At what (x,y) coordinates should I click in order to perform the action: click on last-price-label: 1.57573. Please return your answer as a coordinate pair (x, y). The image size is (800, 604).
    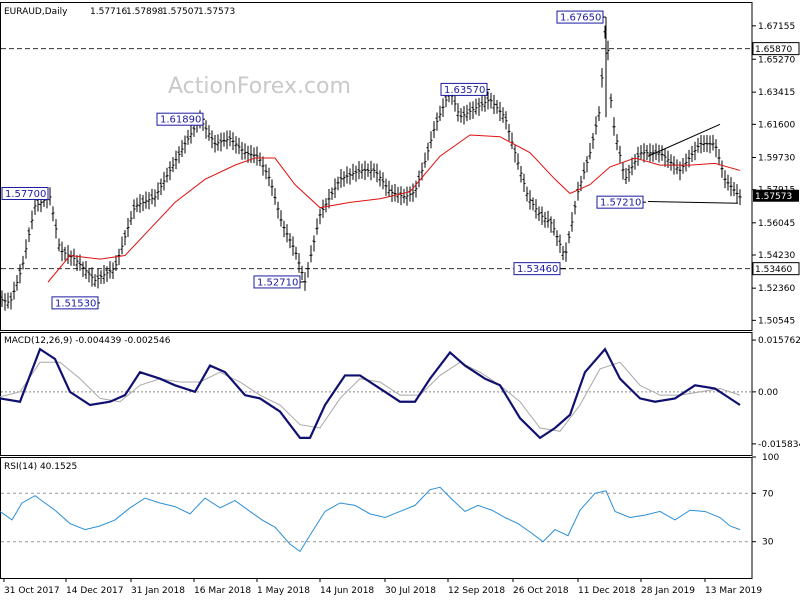
    Looking at the image, I should click on (773, 197).